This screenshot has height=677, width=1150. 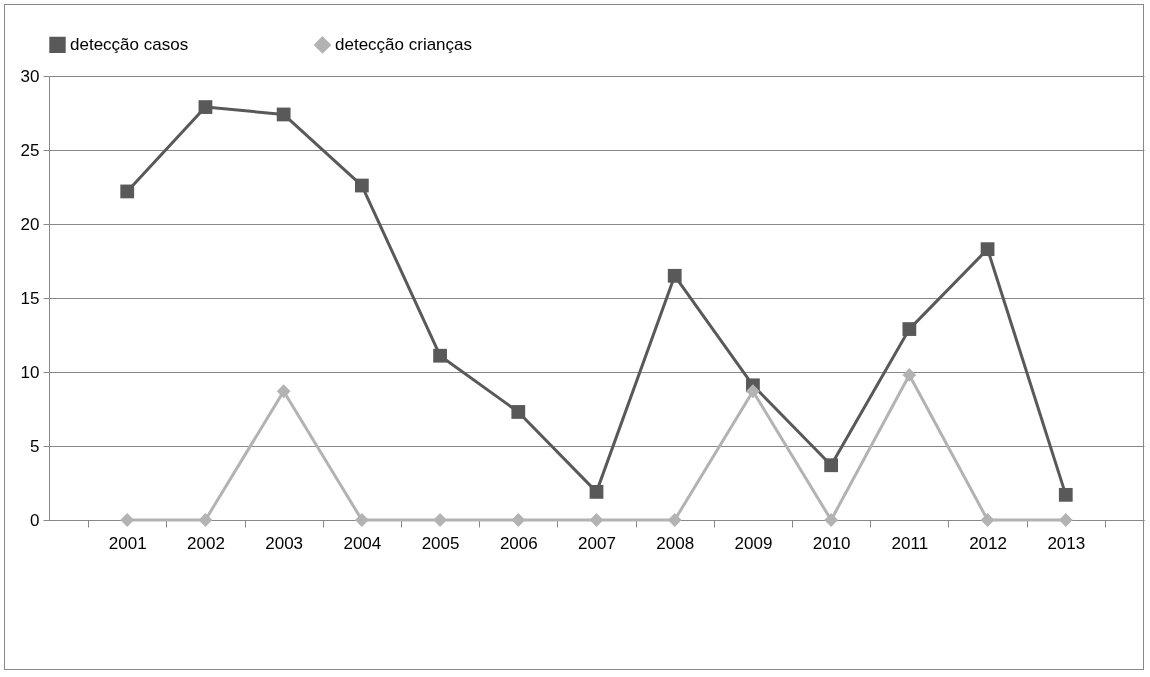 What do you see at coordinates (30, 76) in the screenshot?
I see `y-tick-label: 30` at bounding box center [30, 76].